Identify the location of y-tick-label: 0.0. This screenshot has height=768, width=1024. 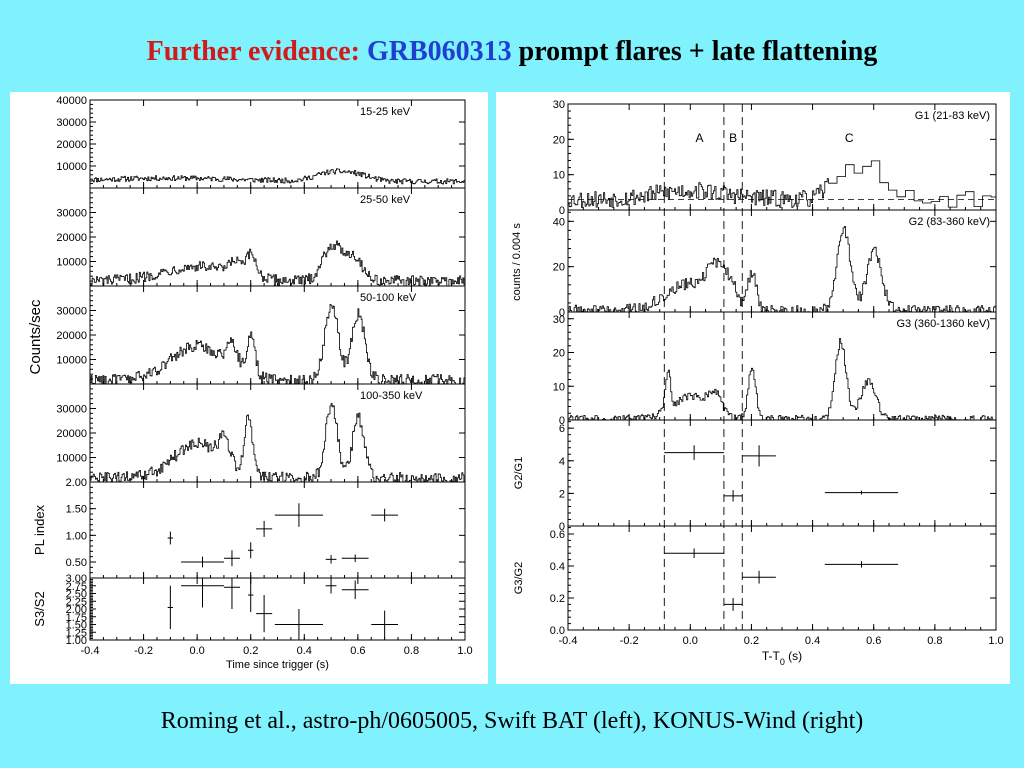
(557, 631).